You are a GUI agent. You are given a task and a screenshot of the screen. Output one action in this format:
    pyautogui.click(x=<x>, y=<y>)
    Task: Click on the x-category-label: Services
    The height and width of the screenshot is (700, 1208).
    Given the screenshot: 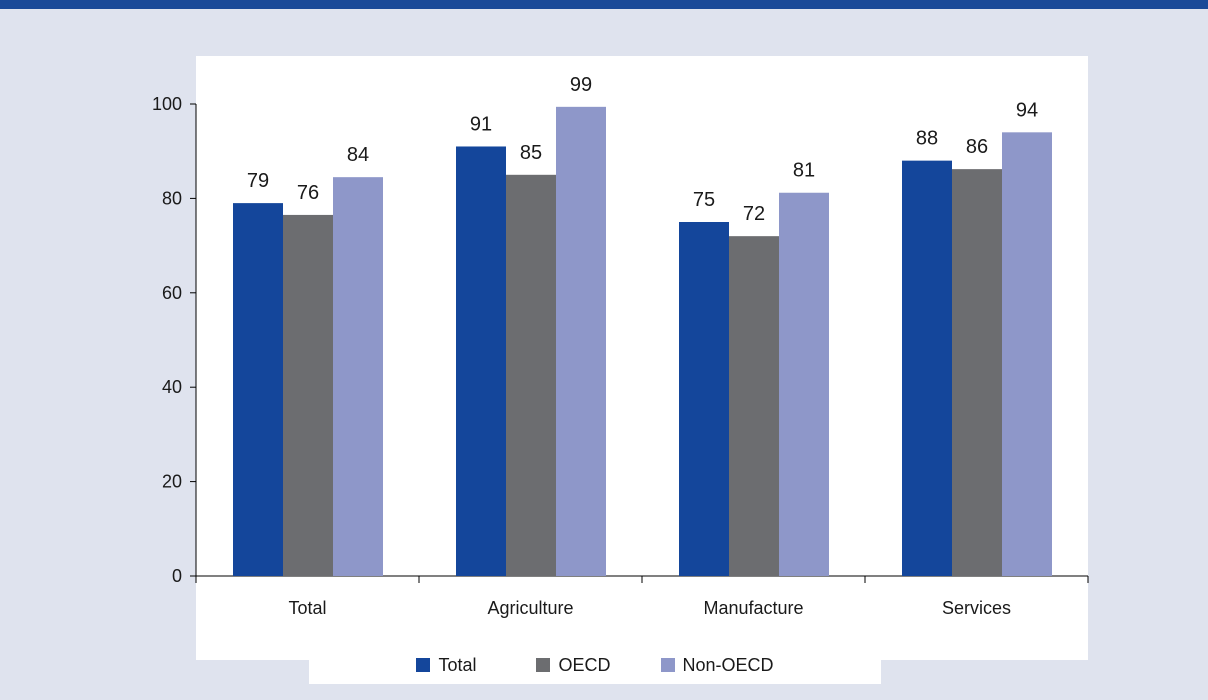 What is the action you would take?
    pyautogui.click(x=976, y=608)
    